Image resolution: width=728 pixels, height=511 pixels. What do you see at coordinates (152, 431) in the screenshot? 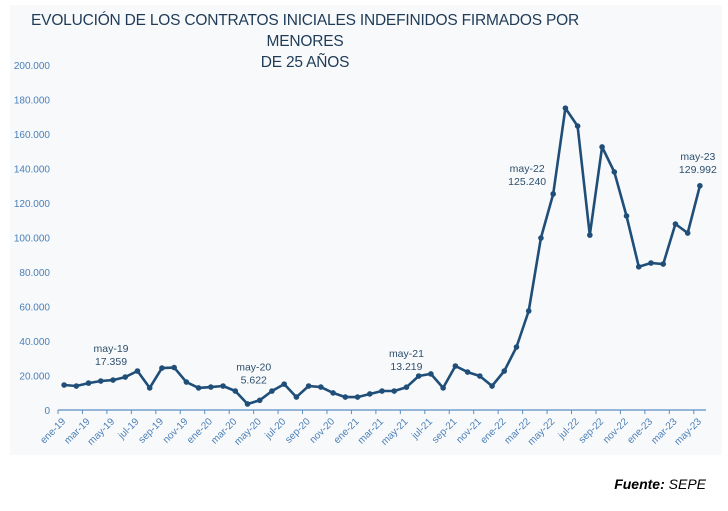
I see `x-tick-label: sep-19` at bounding box center [152, 431].